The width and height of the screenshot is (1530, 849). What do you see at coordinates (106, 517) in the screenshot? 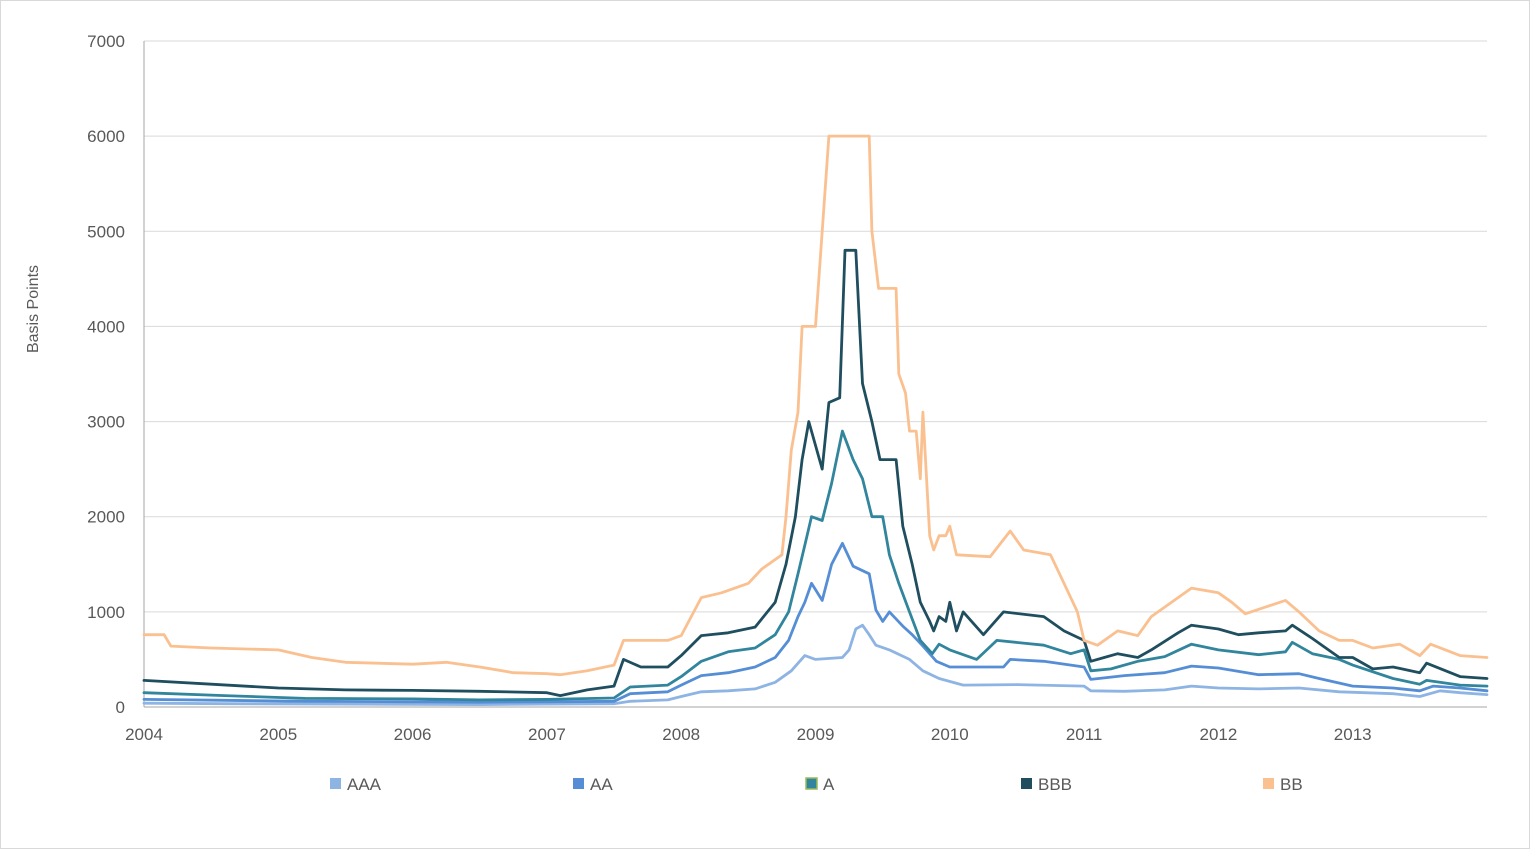
I see `y-tick-label: 2000` at bounding box center [106, 517].